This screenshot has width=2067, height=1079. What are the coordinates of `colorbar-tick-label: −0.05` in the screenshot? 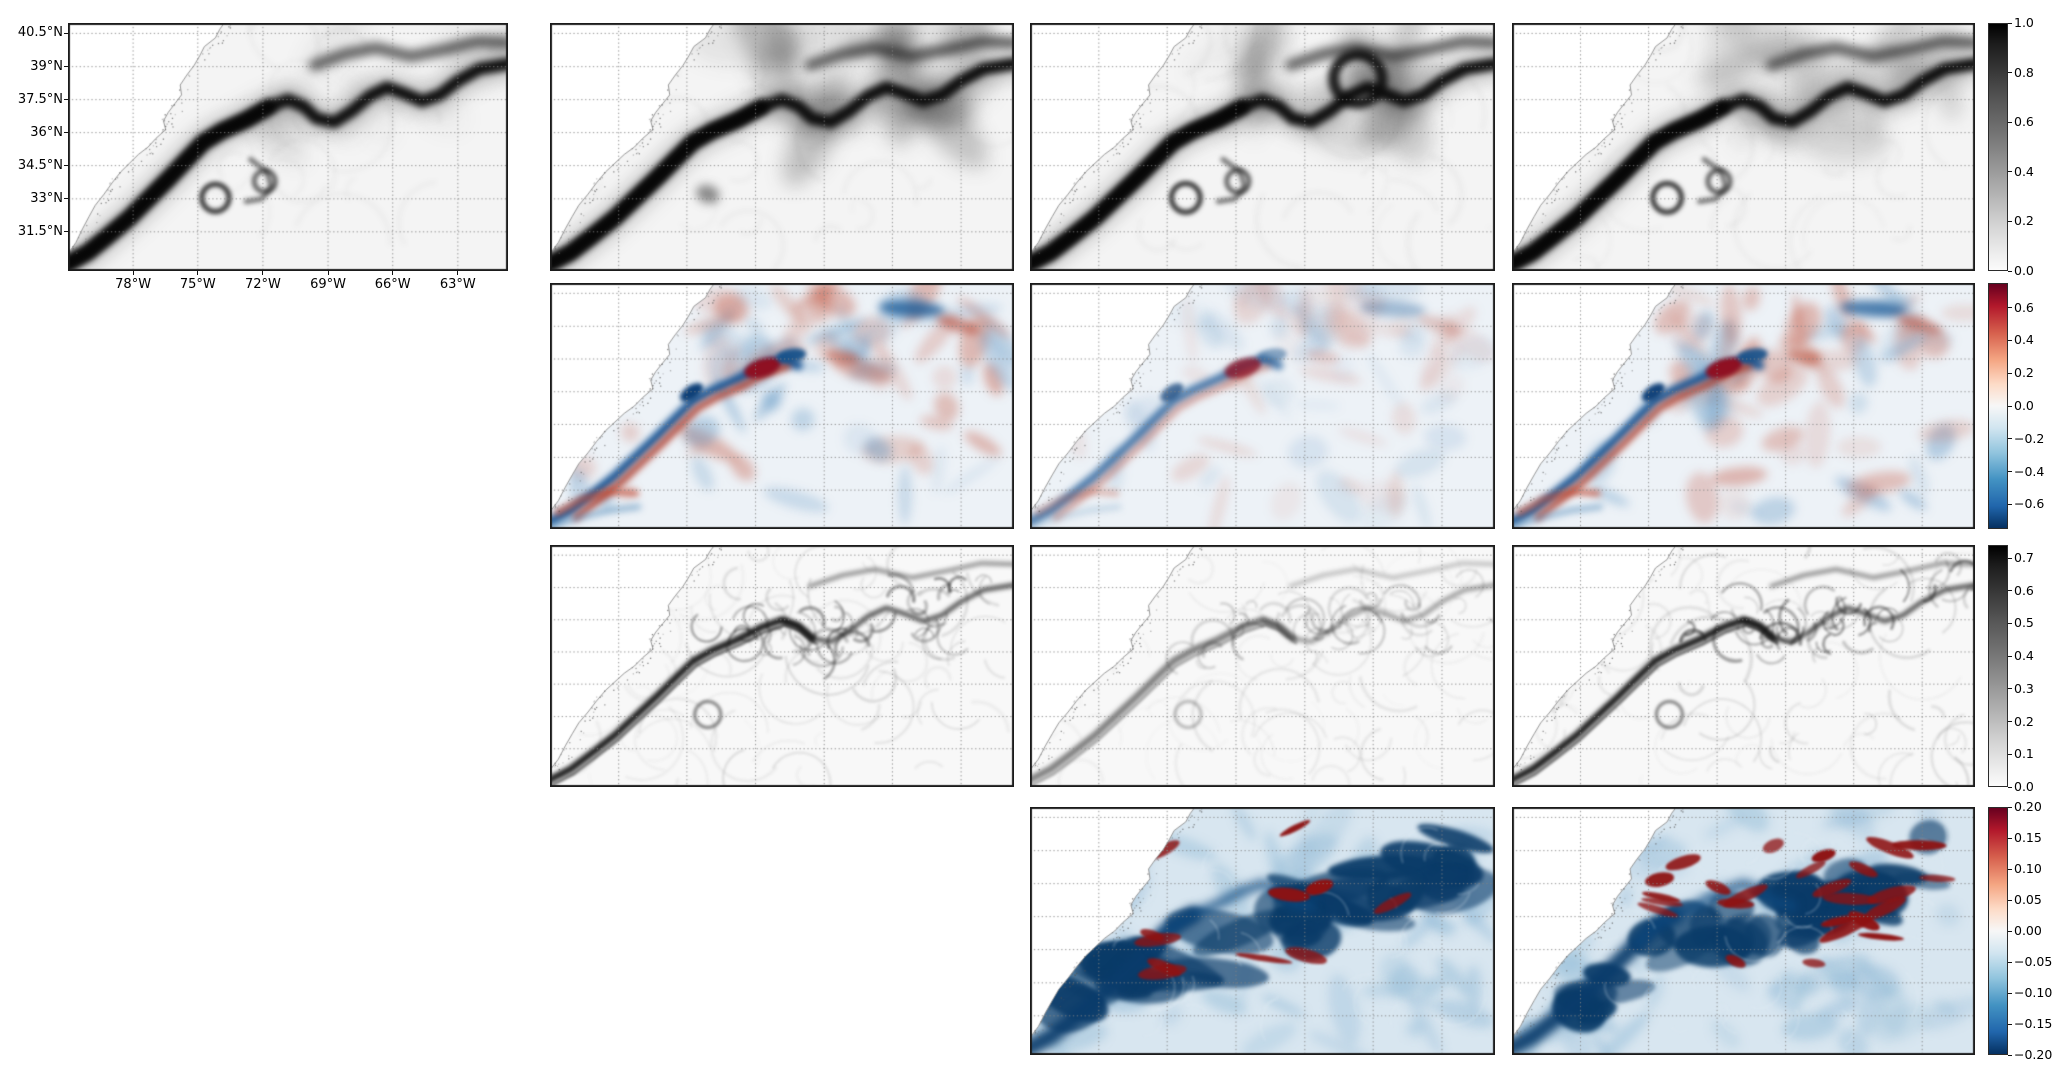 It's located at (2033, 961).